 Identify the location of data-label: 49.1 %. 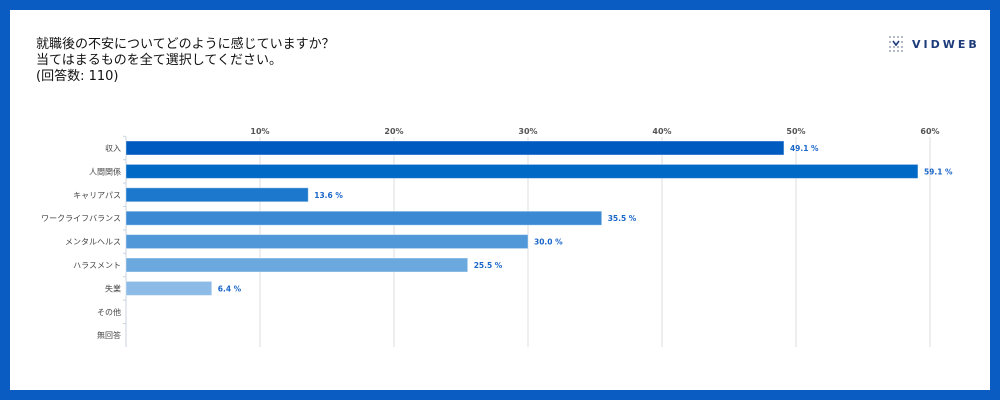
(804, 148).